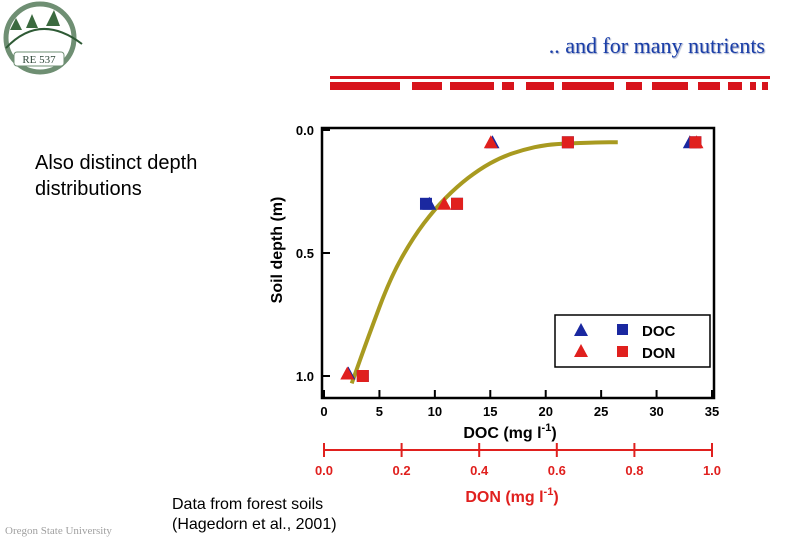  What do you see at coordinates (712, 470) in the screenshot?
I see `x2-tick-label: 1.0` at bounding box center [712, 470].